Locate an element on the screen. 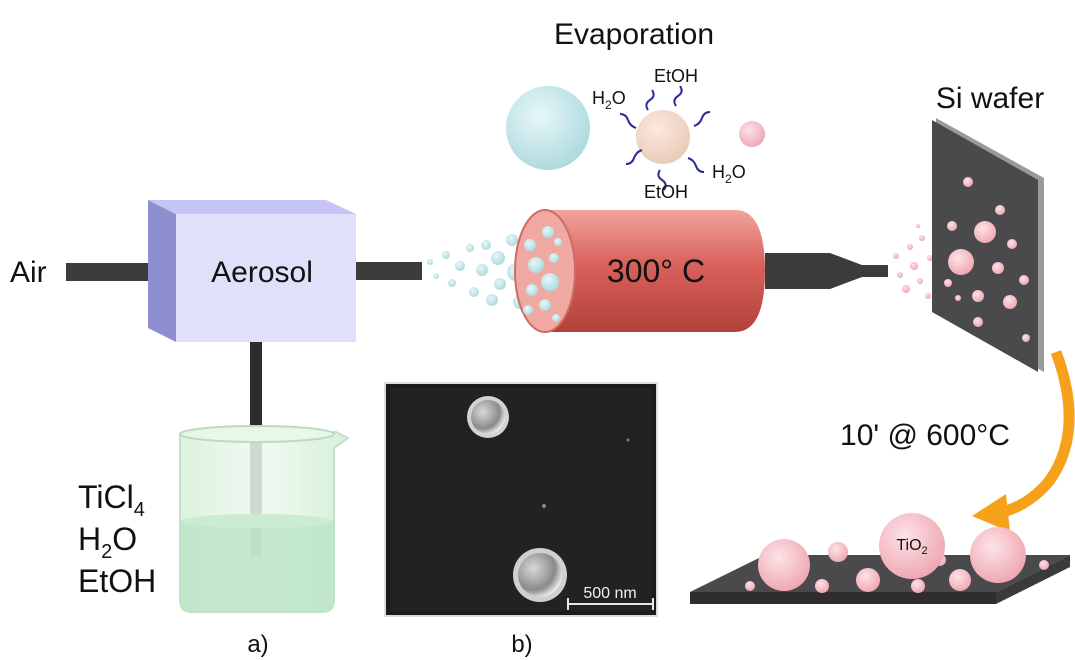 Image resolution: width=1075 pixels, height=660 pixels. evap-etoh-bottom: EtOH is located at coordinates (666, 192).